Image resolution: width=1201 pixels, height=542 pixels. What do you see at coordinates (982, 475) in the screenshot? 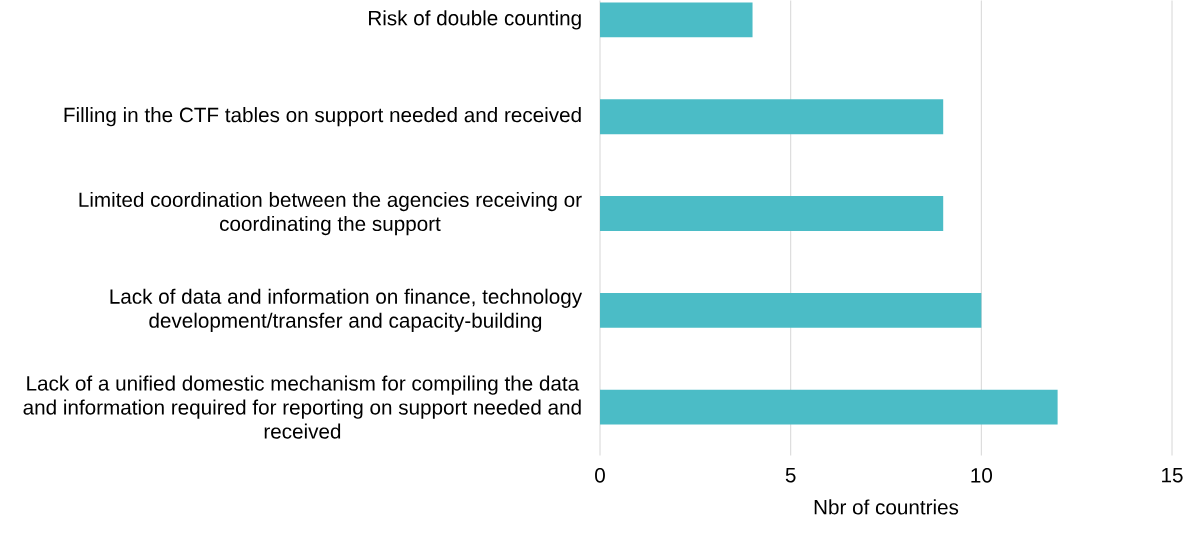
I see `x-tick-label: 10` at bounding box center [982, 475].